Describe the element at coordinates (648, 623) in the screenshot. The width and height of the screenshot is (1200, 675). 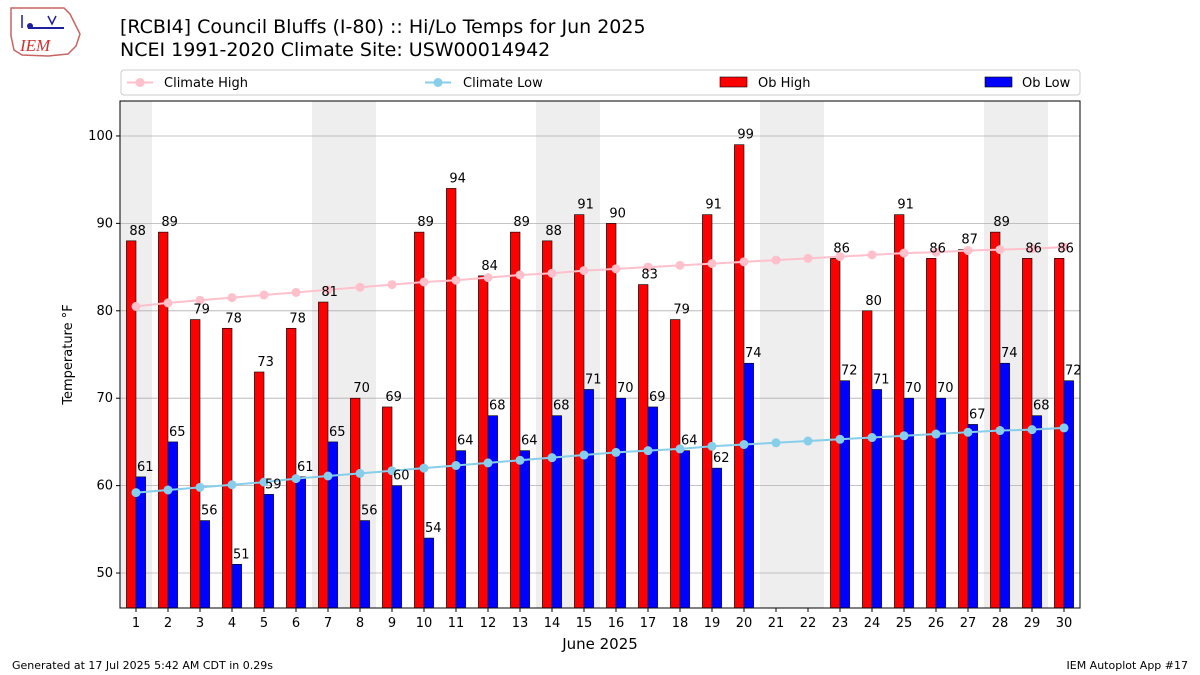
I see `x-tick-label: 17` at that location.